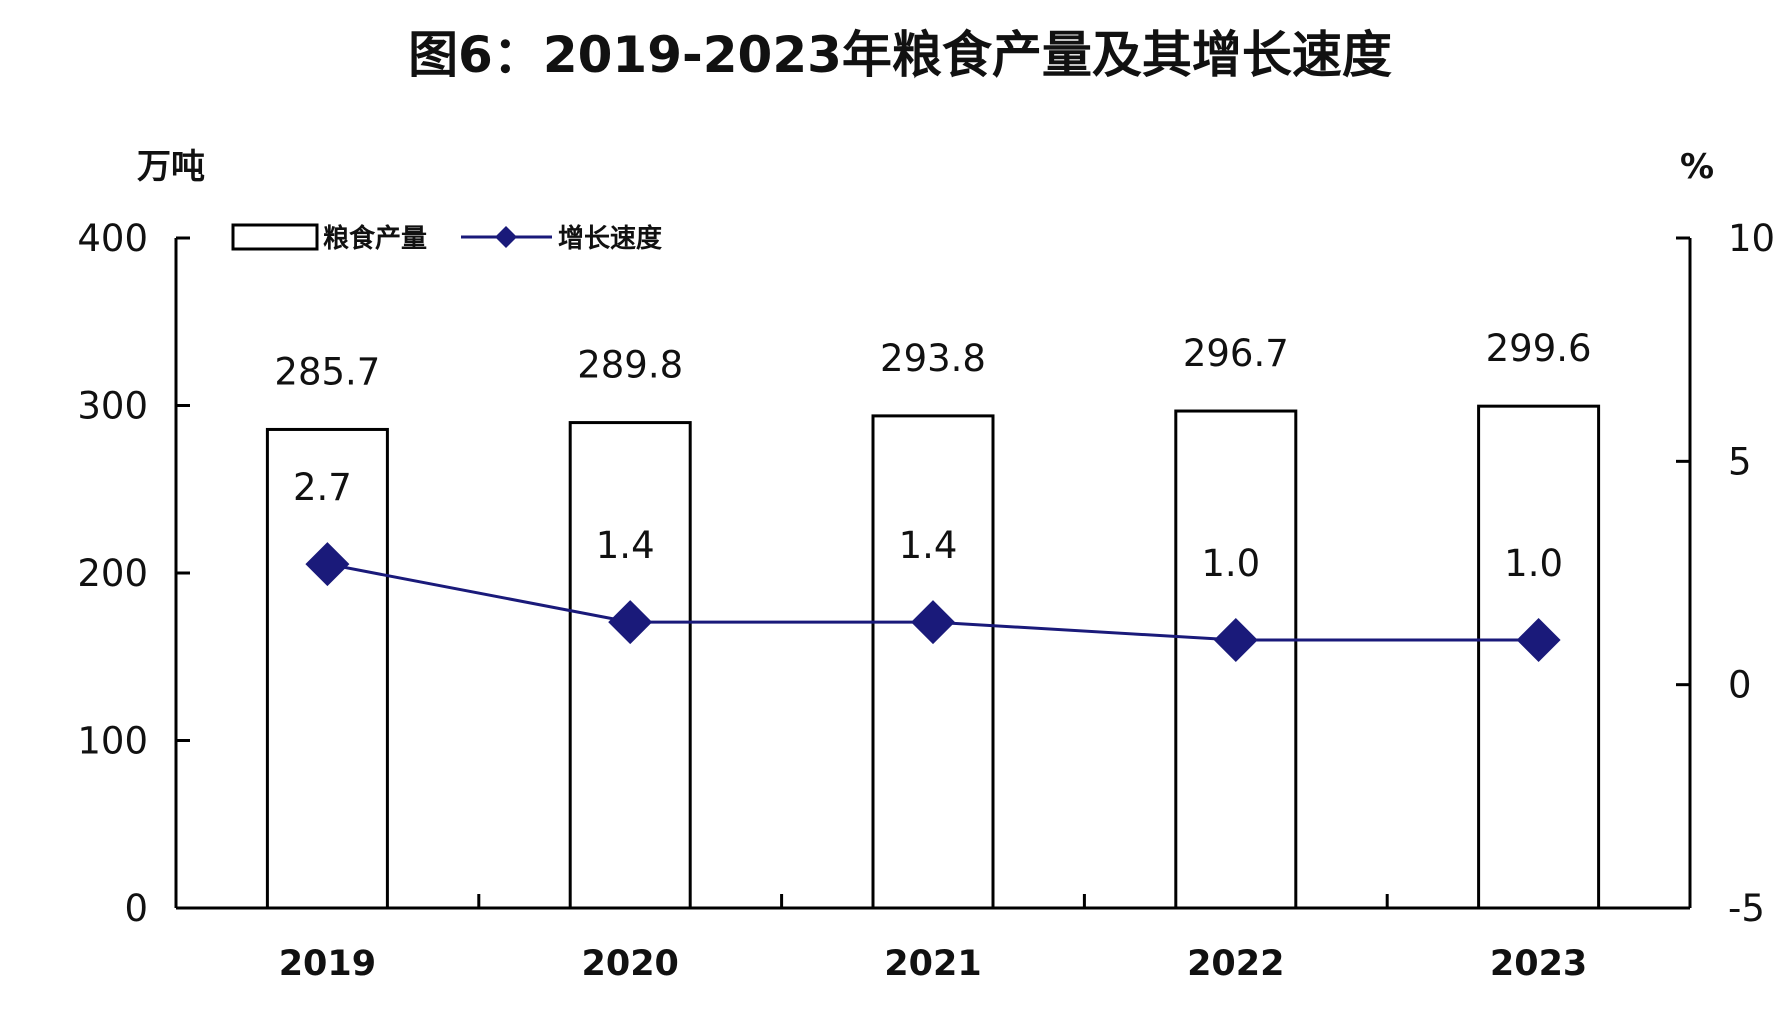  What do you see at coordinates (327, 371) in the screenshot?
I see `bar-data-label: 285.7` at bounding box center [327, 371].